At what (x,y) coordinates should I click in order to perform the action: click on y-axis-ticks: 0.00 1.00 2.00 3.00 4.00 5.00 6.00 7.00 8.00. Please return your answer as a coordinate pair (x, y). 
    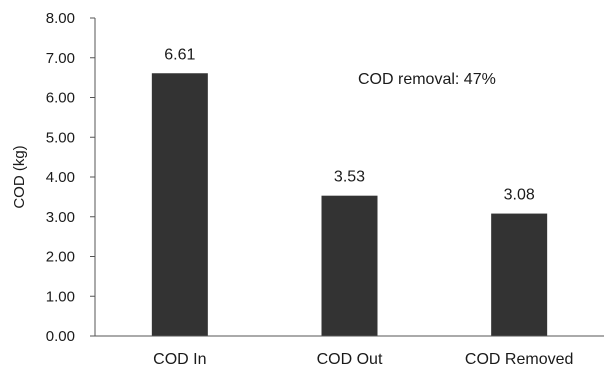
    Looking at the image, I should click on (70, 177).